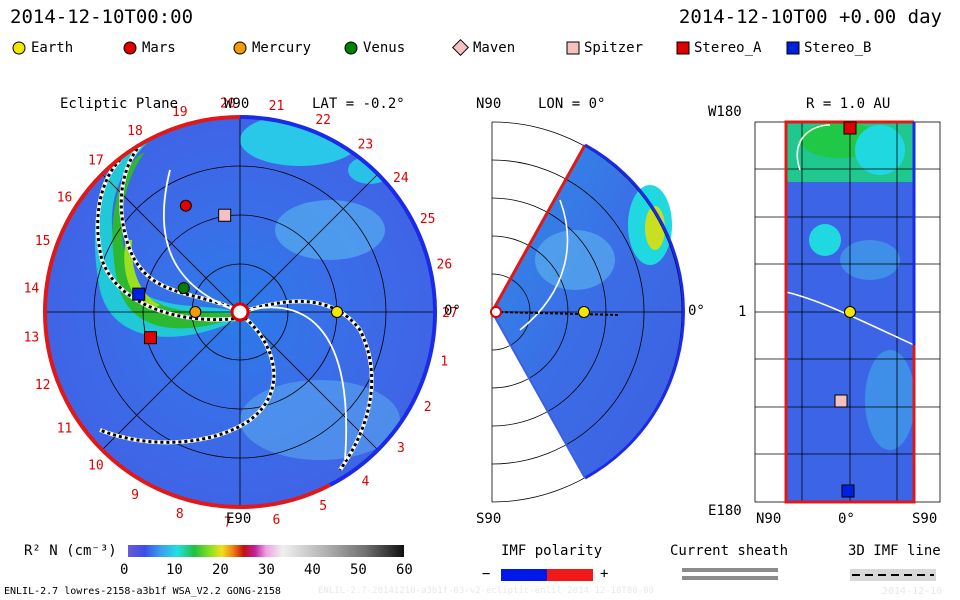 Image resolution: width=960 pixels, height=600 pixels. What do you see at coordinates (428, 407) in the screenshot?
I see `carrington-tick: 2` at bounding box center [428, 407].